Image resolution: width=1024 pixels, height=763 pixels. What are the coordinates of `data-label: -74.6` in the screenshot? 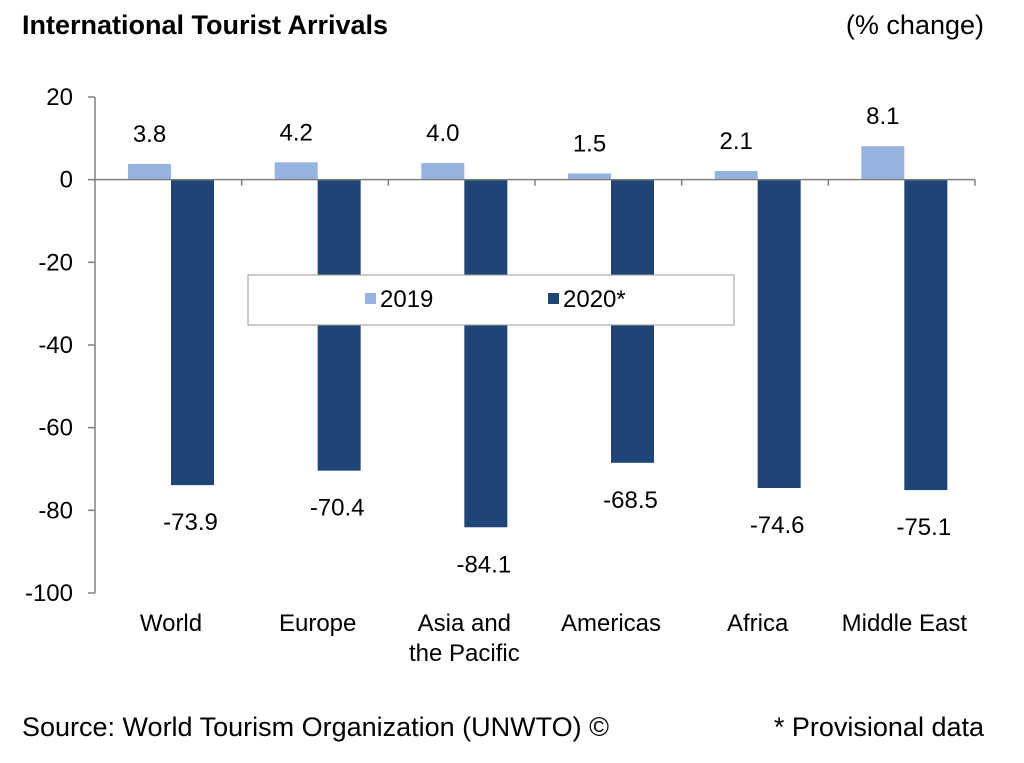 It's located at (777, 525).